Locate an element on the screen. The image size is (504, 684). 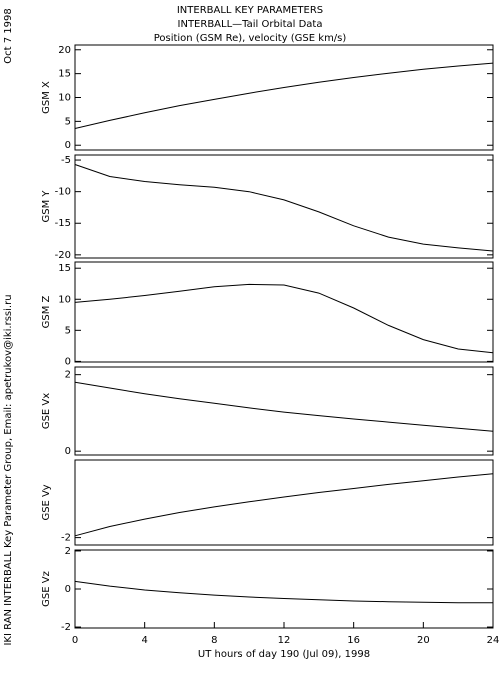
x-tick-label: 16 is located at coordinates (353, 640).